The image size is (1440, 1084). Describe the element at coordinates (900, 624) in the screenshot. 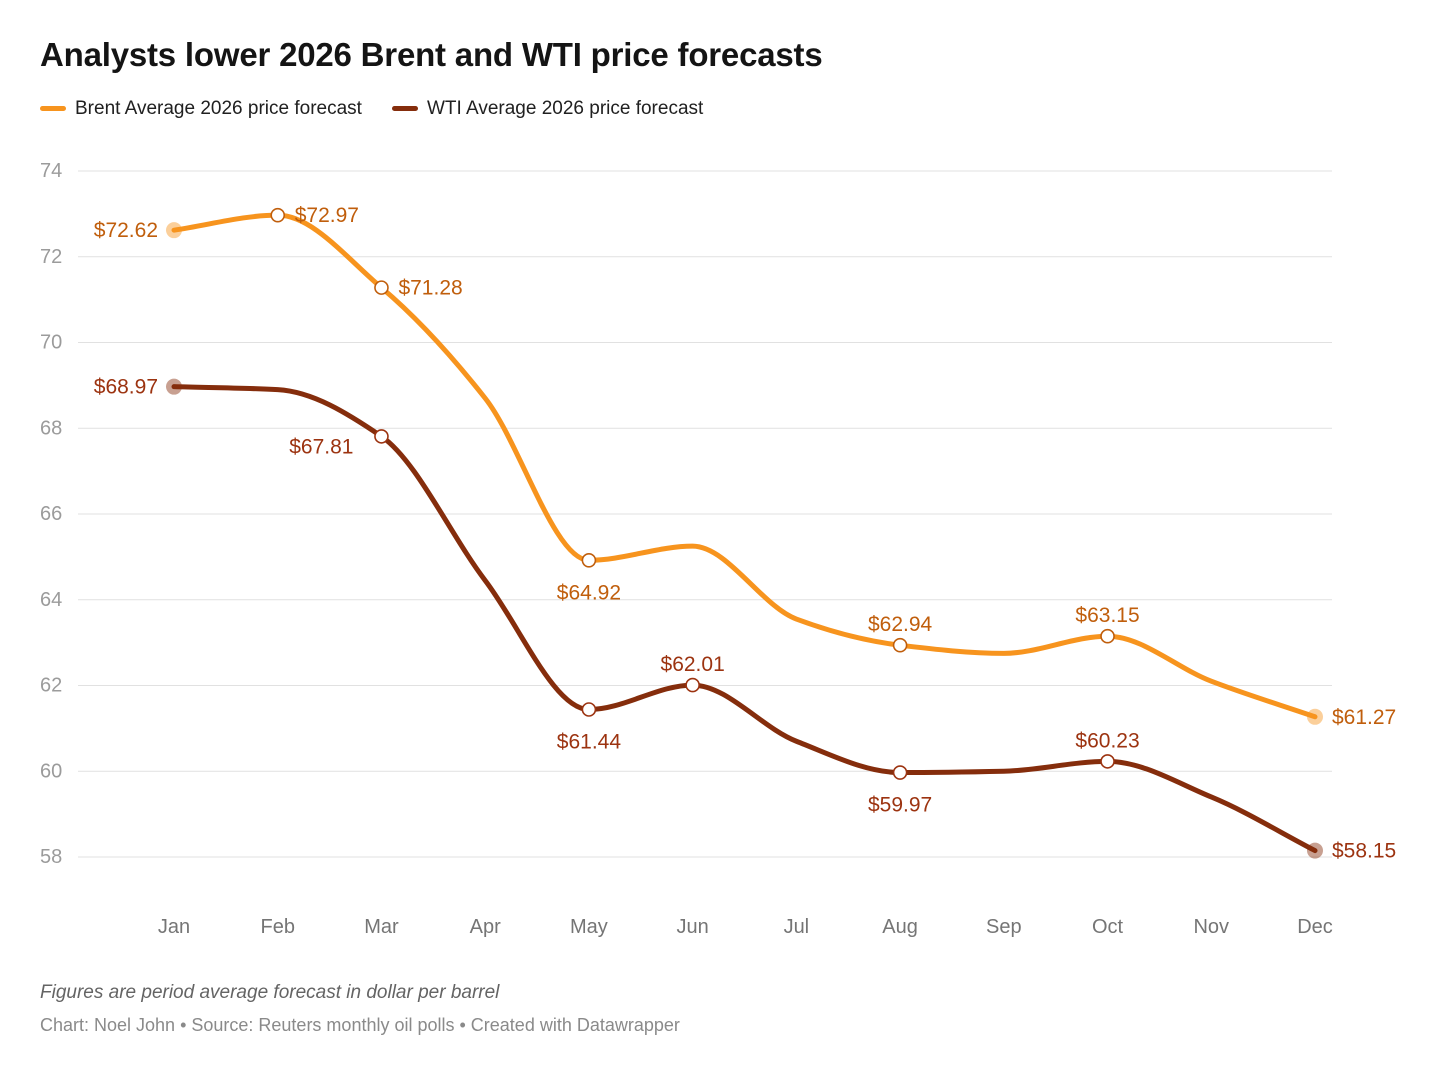

I see `brent-value-label: $62.94` at that location.